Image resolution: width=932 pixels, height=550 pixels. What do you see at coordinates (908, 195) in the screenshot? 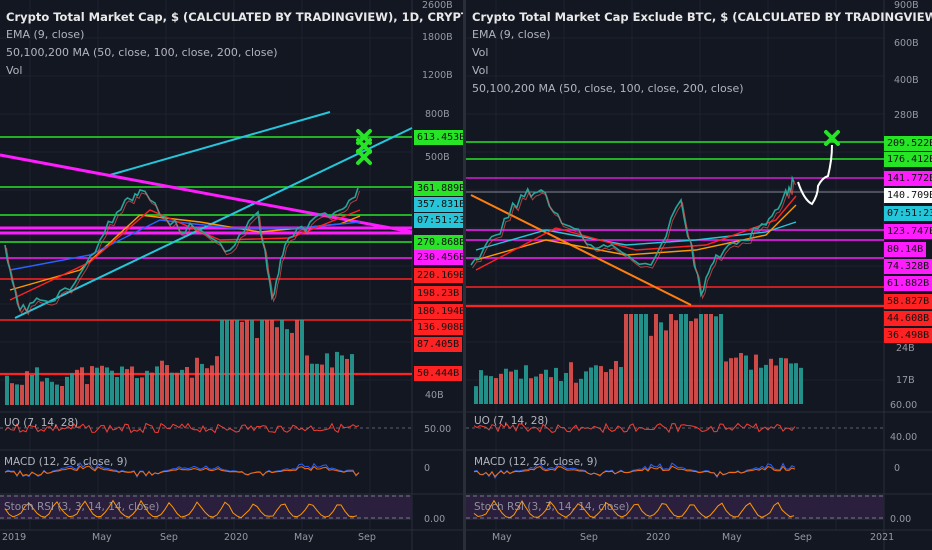
I see `last-price-tag: 140.709B` at bounding box center [908, 195].